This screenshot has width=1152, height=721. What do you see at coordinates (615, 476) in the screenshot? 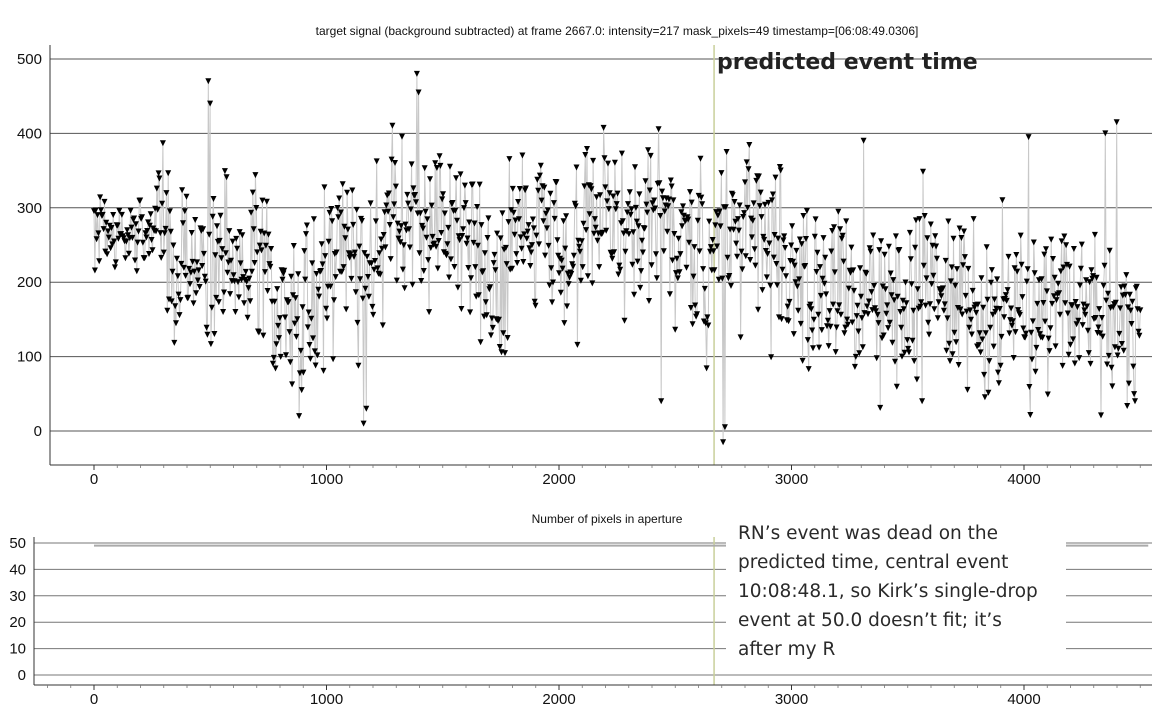
I see `top-x-tick-labels: 0 1000 2000 3000 4000` at bounding box center [615, 476].